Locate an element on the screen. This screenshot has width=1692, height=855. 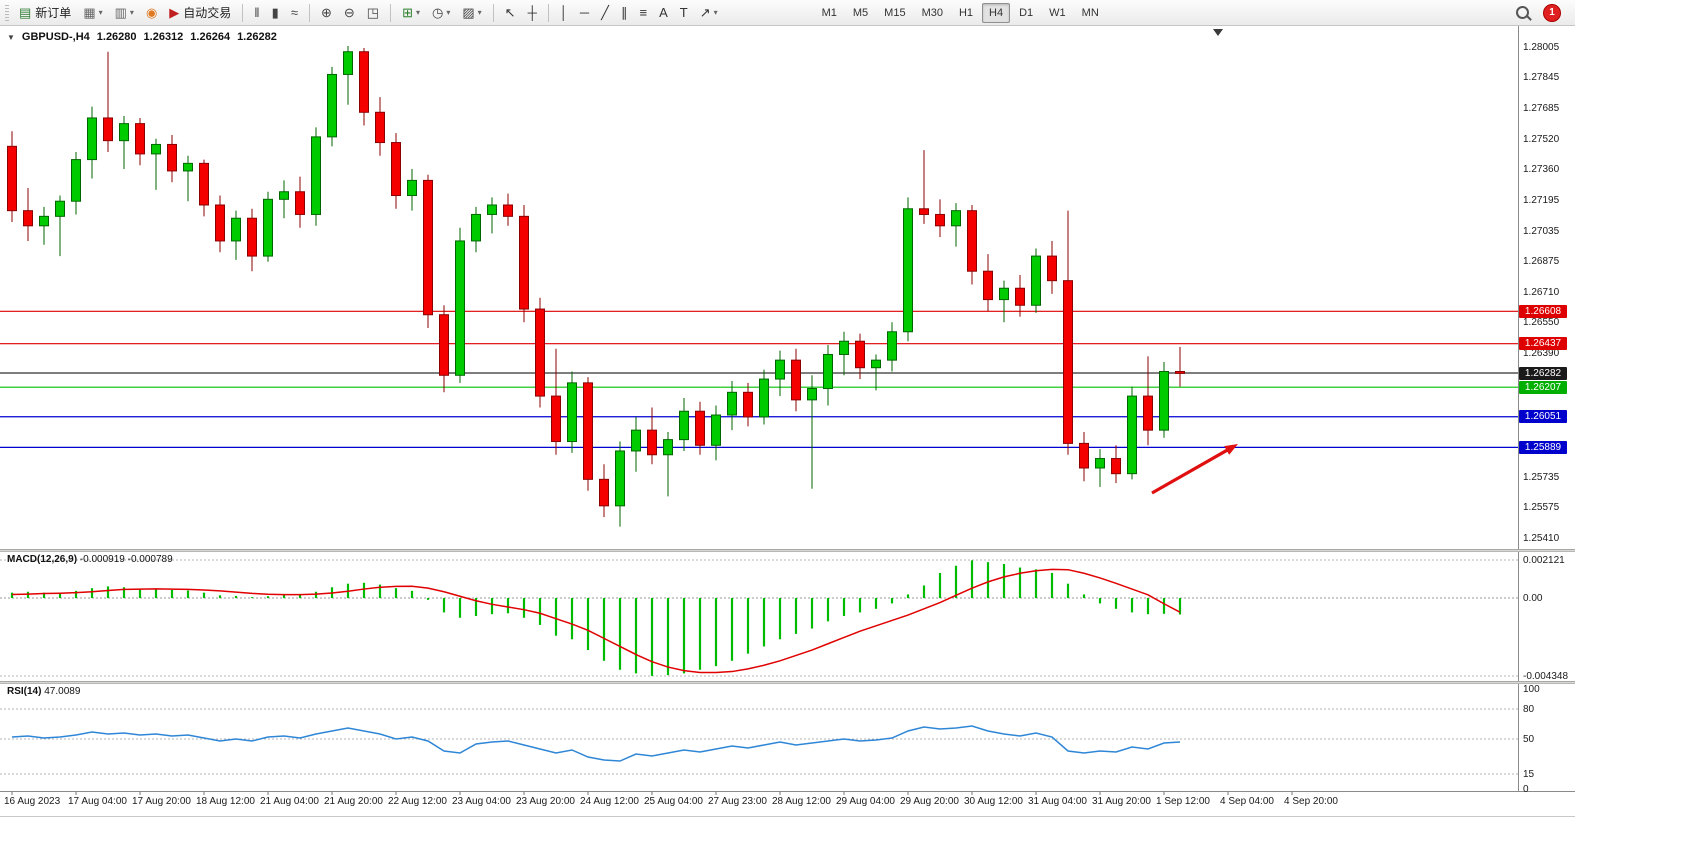
timeframe-w1-button: W1 is located at coordinates (1057, 12).